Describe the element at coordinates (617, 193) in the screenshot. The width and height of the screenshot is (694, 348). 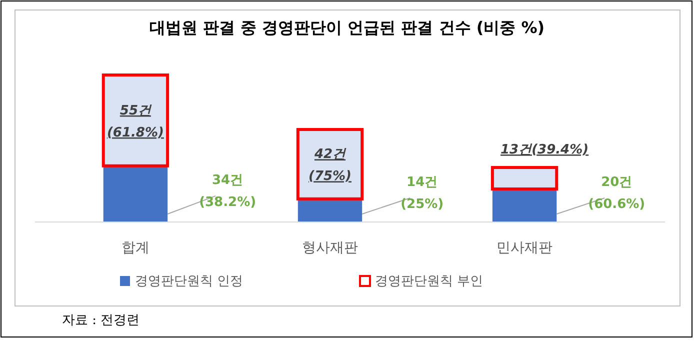
I see `data-label: 20건 (60.6%)` at that location.